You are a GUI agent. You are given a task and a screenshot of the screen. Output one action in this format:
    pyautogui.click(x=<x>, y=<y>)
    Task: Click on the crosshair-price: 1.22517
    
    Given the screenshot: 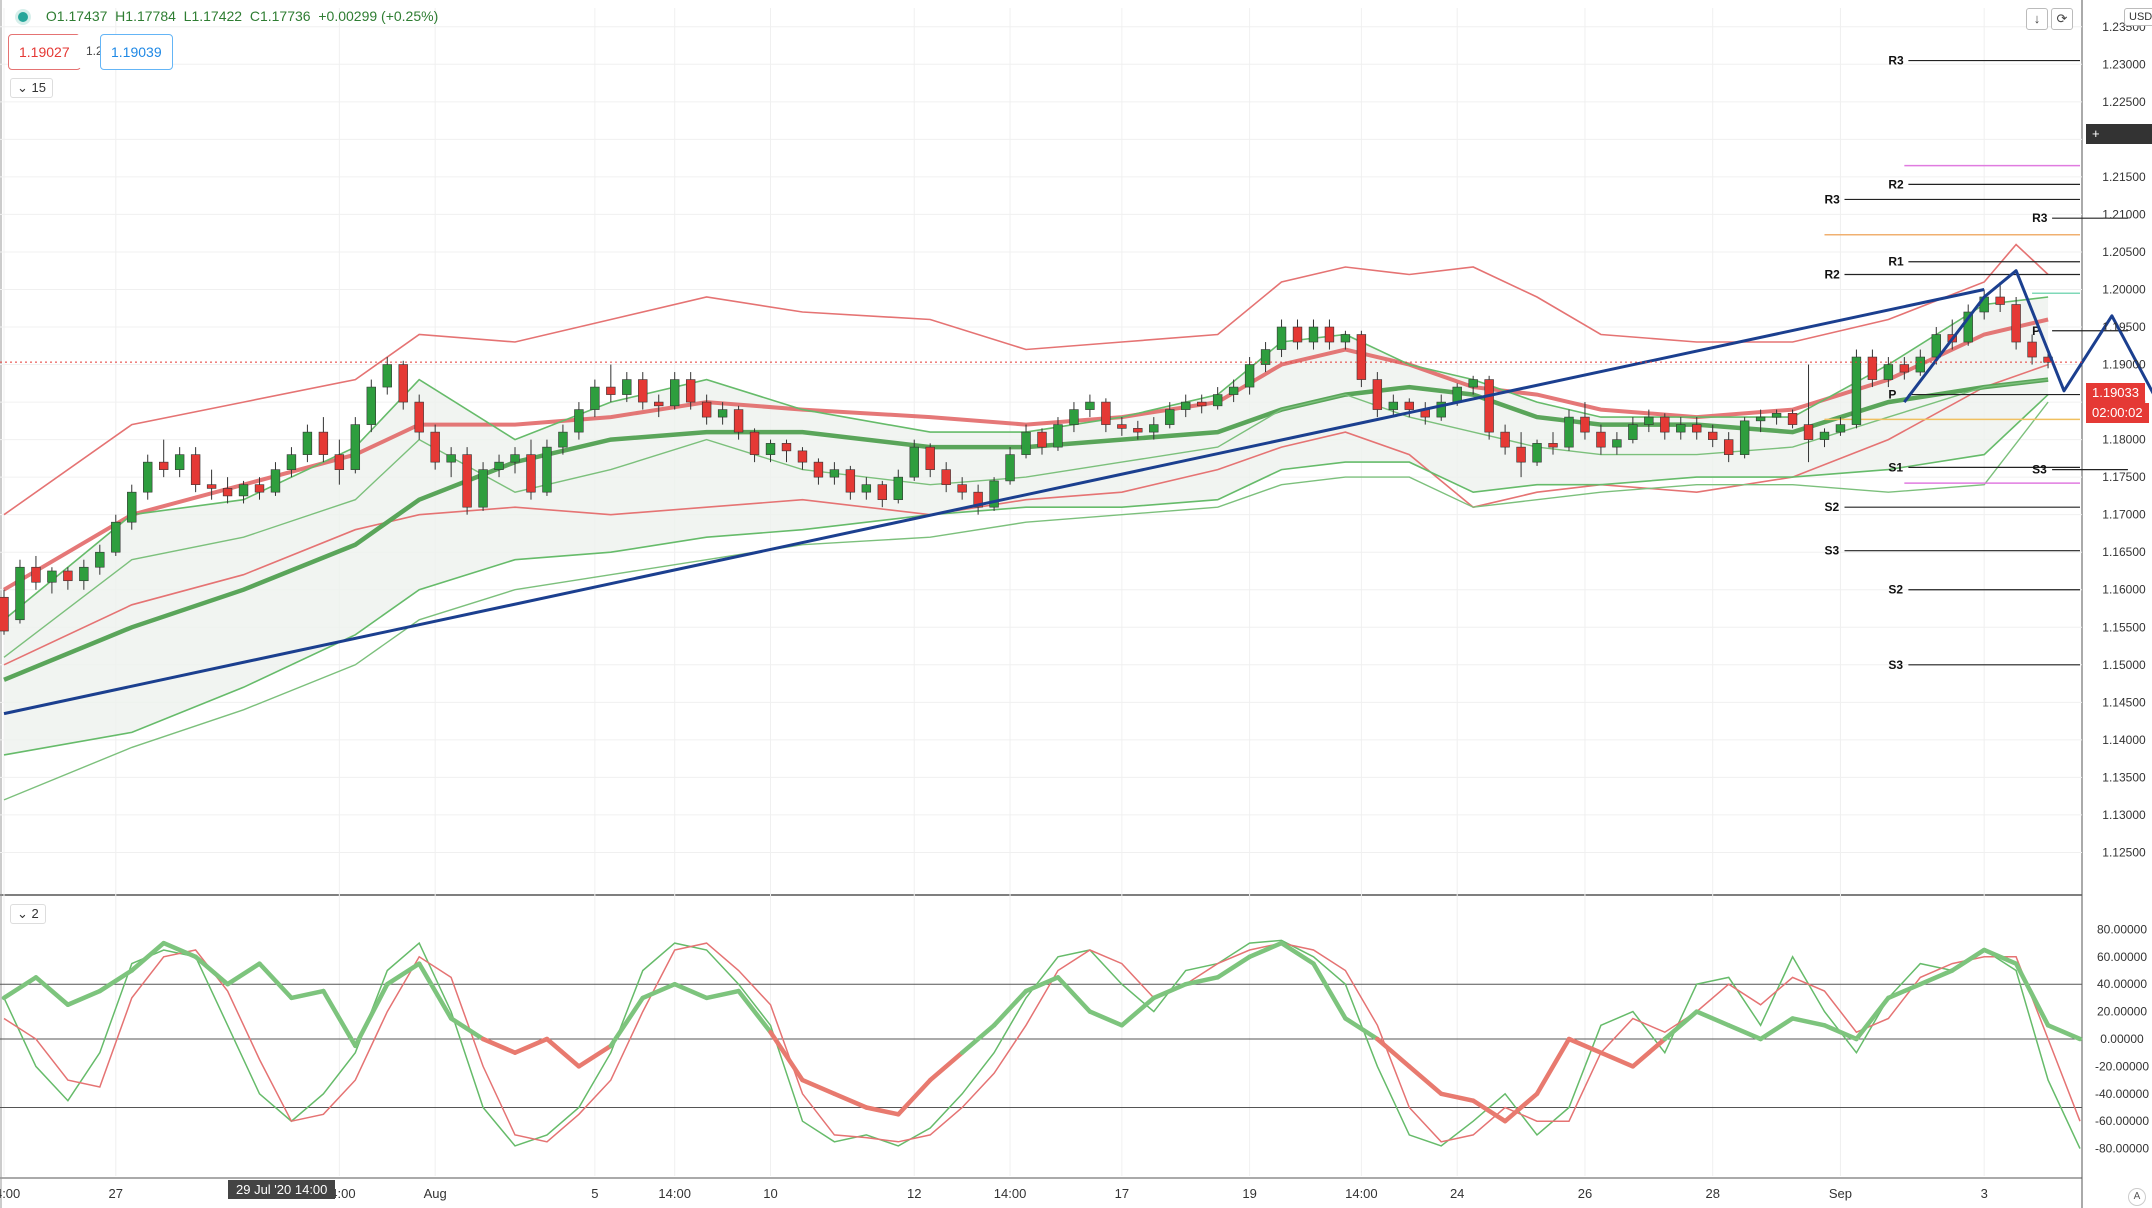 What is the action you would take?
    pyautogui.click(x=2115, y=149)
    